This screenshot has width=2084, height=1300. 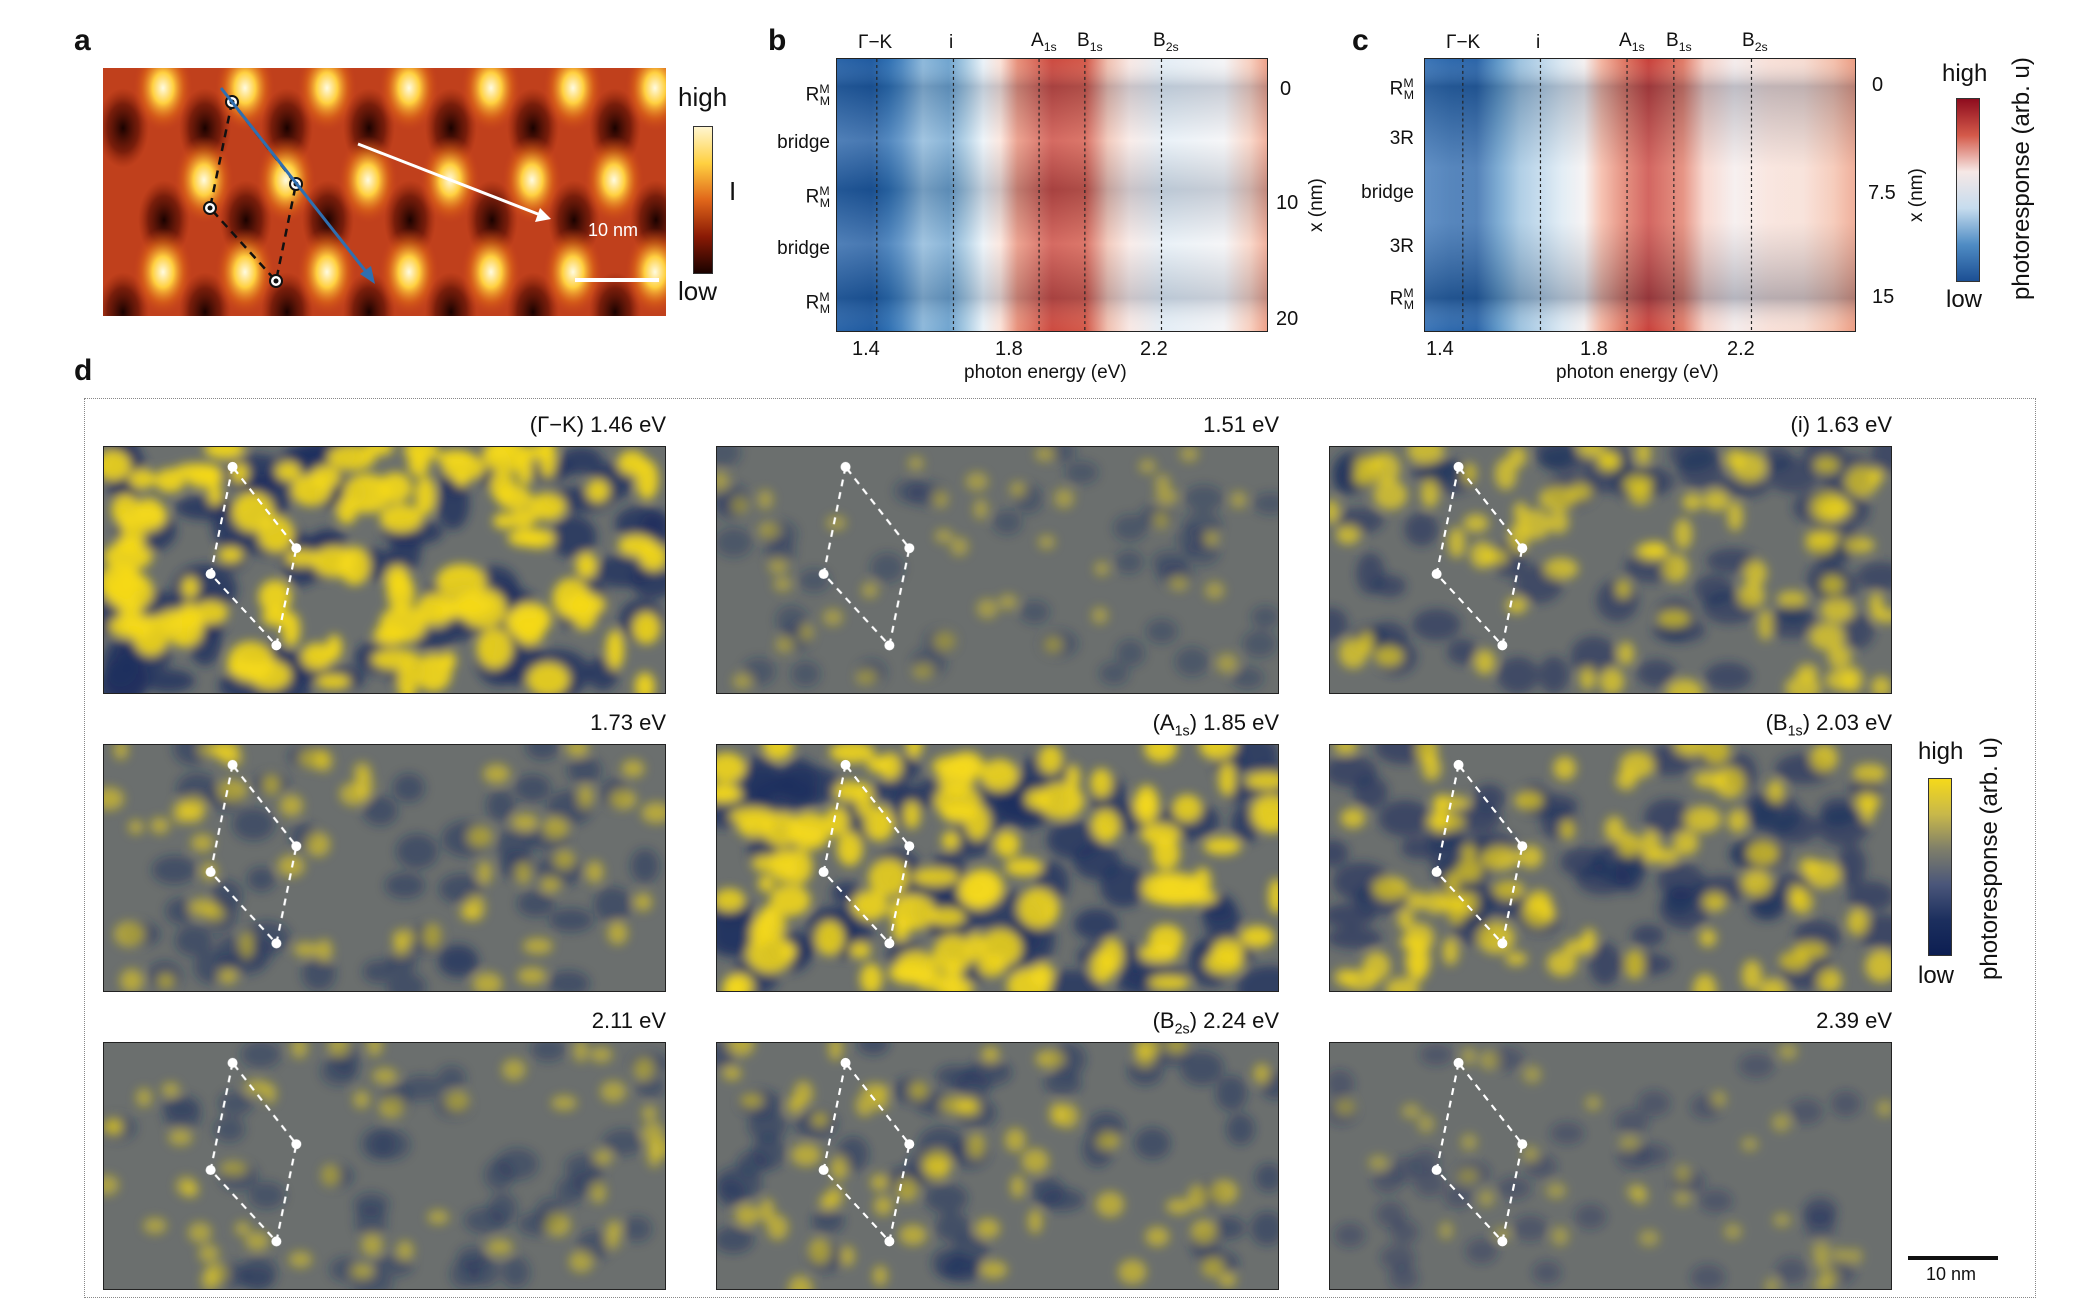 What do you see at coordinates (817, 303) in the screenshot?
I see `b-row-label-4: RMM` at bounding box center [817, 303].